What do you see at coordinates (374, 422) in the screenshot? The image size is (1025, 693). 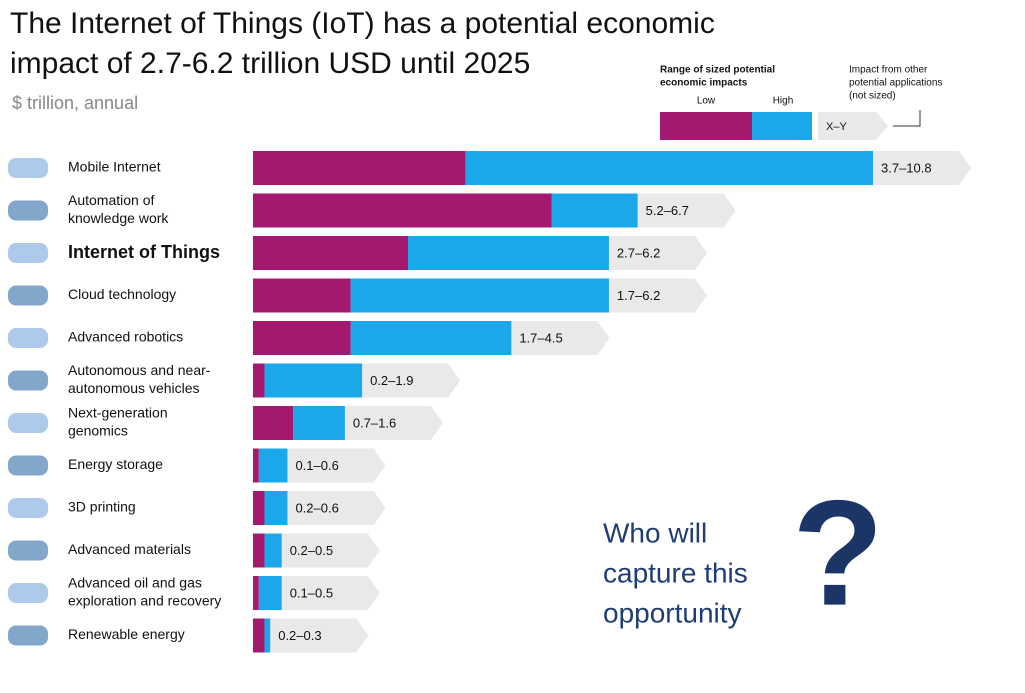 I see `value-label: 0.7–1.6` at bounding box center [374, 422].